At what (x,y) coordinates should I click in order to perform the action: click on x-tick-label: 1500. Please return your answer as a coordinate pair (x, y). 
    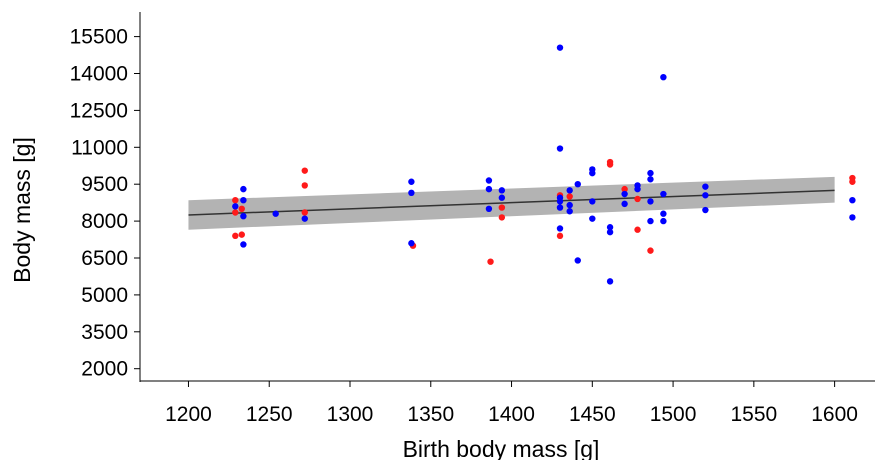
    Looking at the image, I should click on (673, 414).